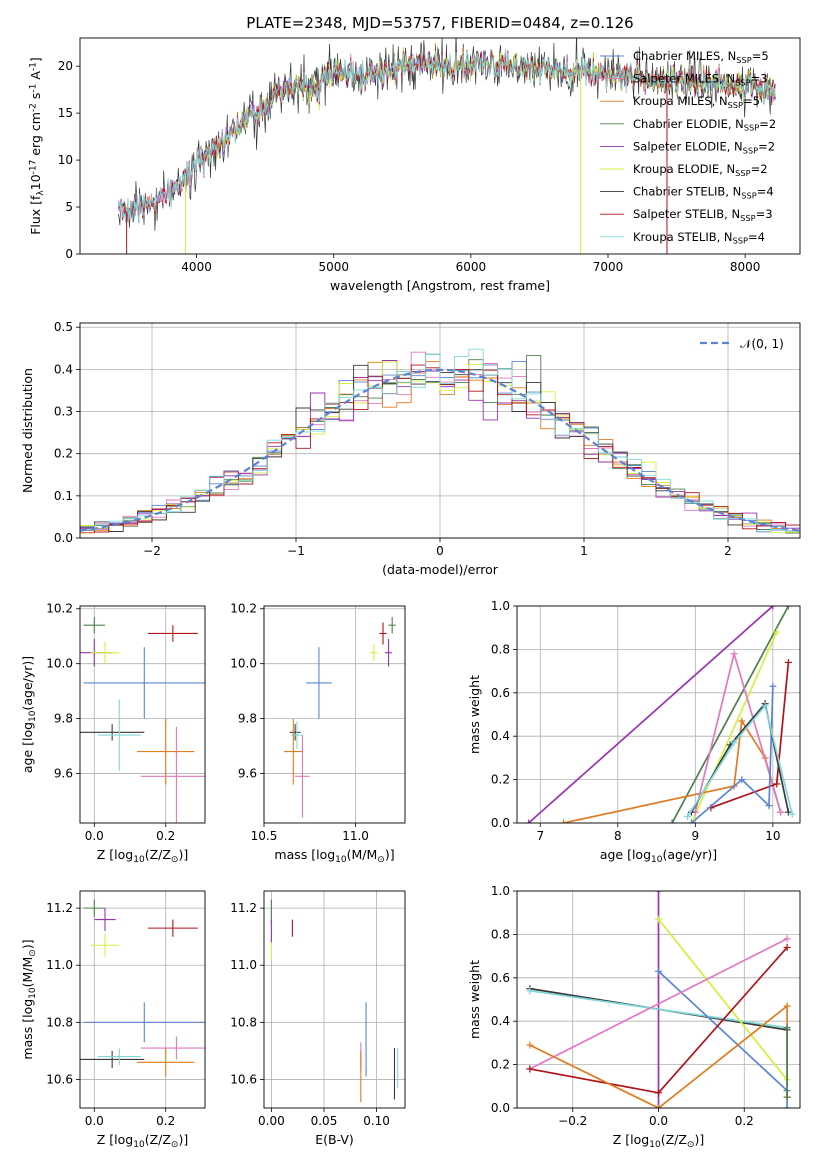 Image resolution: width=819 pixels, height=1170 pixels. I want to click on mass_vs_ebv-axes: 0.00 0.05 0.10 10.6 10.8 11.0 11.2, so click(317, 1009).